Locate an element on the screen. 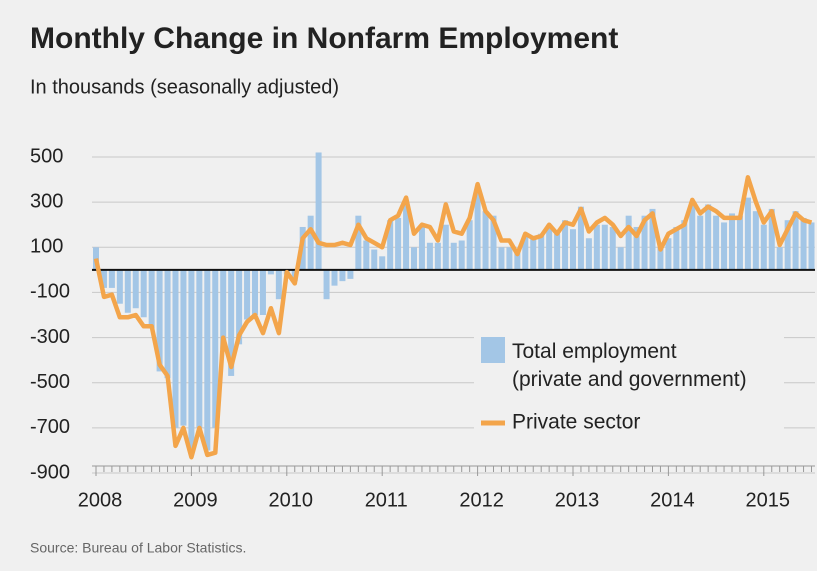 This screenshot has height=571, width=817. x-tick-label: 2012 is located at coordinates (481, 500).